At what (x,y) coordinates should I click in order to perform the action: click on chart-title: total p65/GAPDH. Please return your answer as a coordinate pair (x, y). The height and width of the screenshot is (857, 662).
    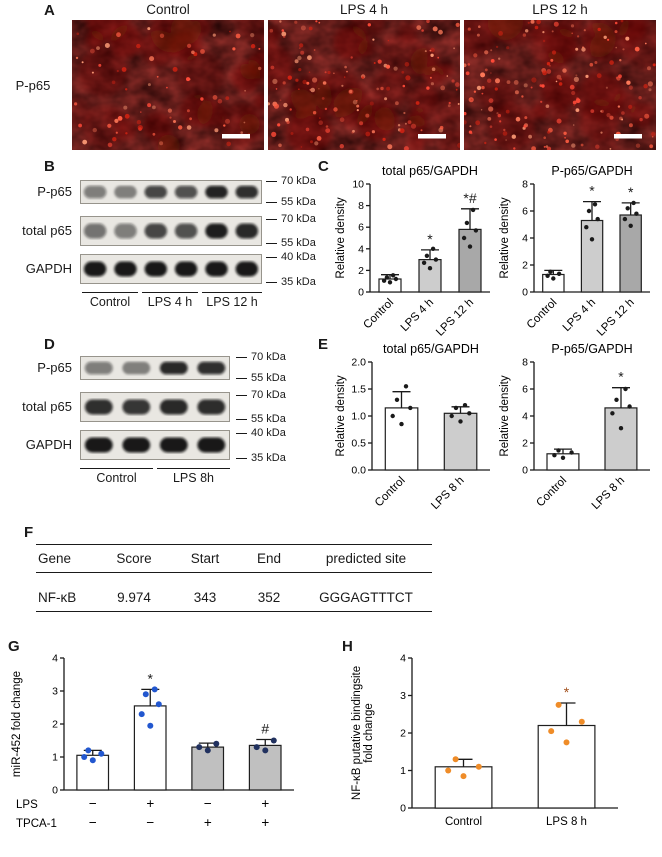
    Looking at the image, I should click on (431, 349).